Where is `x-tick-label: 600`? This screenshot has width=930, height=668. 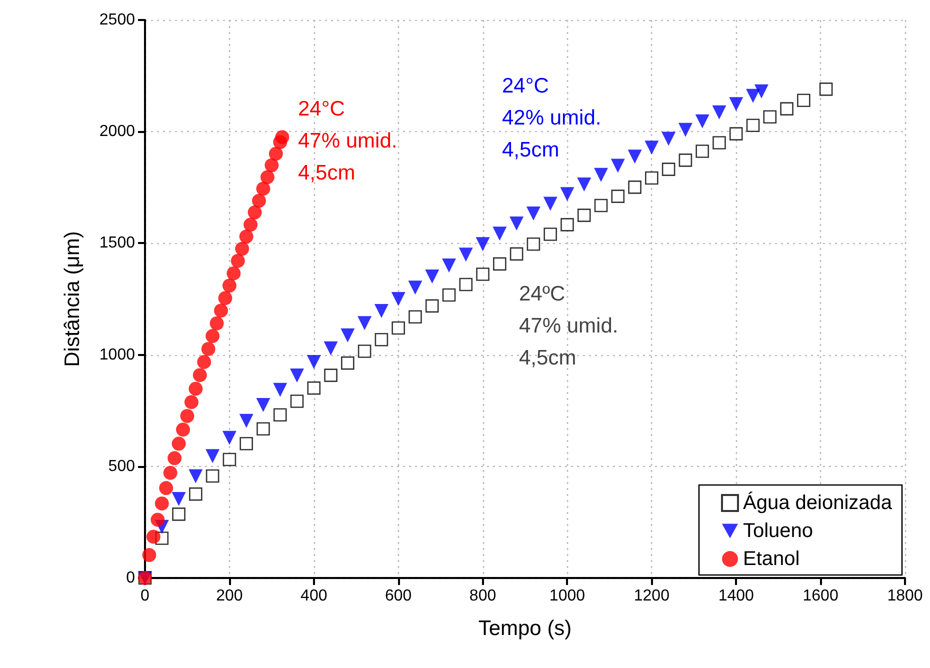
x-tick-label: 600 is located at coordinates (398, 596).